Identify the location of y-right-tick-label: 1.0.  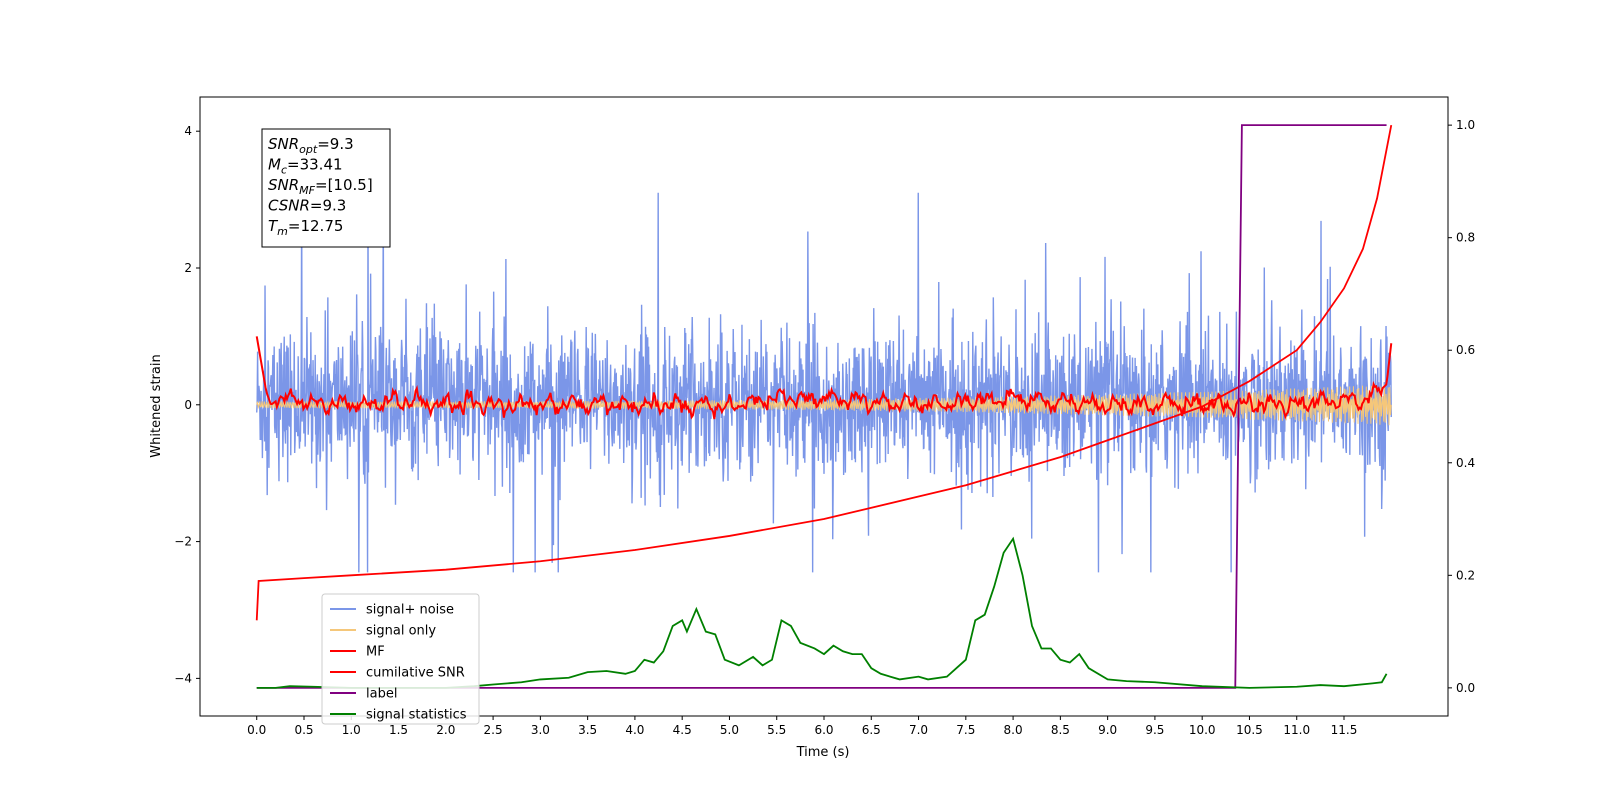
(1465, 125).